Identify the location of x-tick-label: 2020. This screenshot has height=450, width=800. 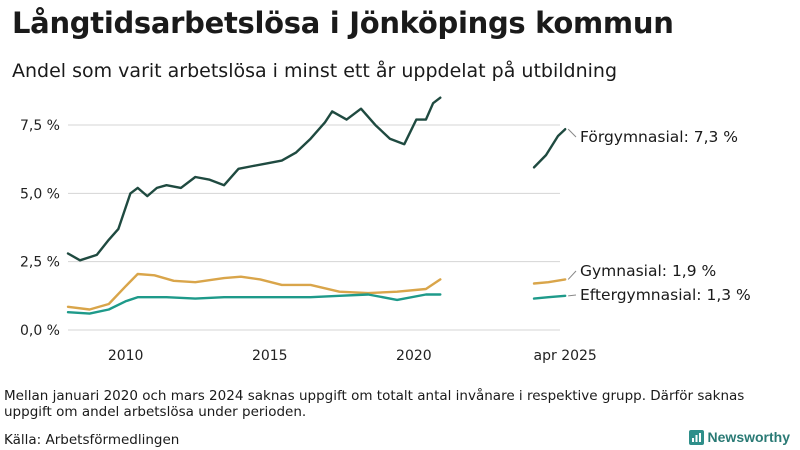
(414, 356).